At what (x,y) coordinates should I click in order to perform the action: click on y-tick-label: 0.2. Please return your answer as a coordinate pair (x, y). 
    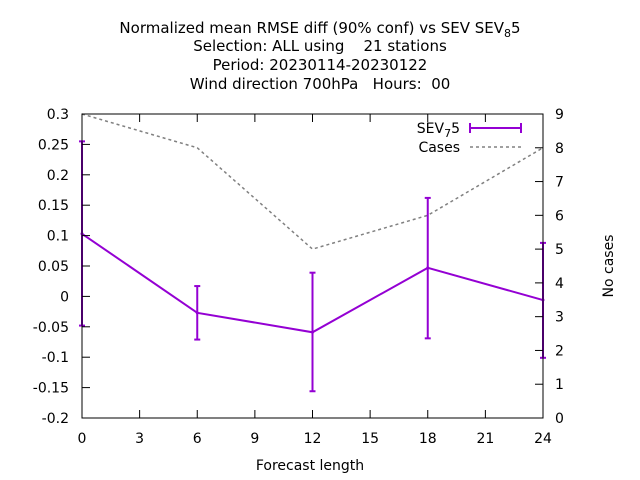
    Looking at the image, I should click on (58, 176).